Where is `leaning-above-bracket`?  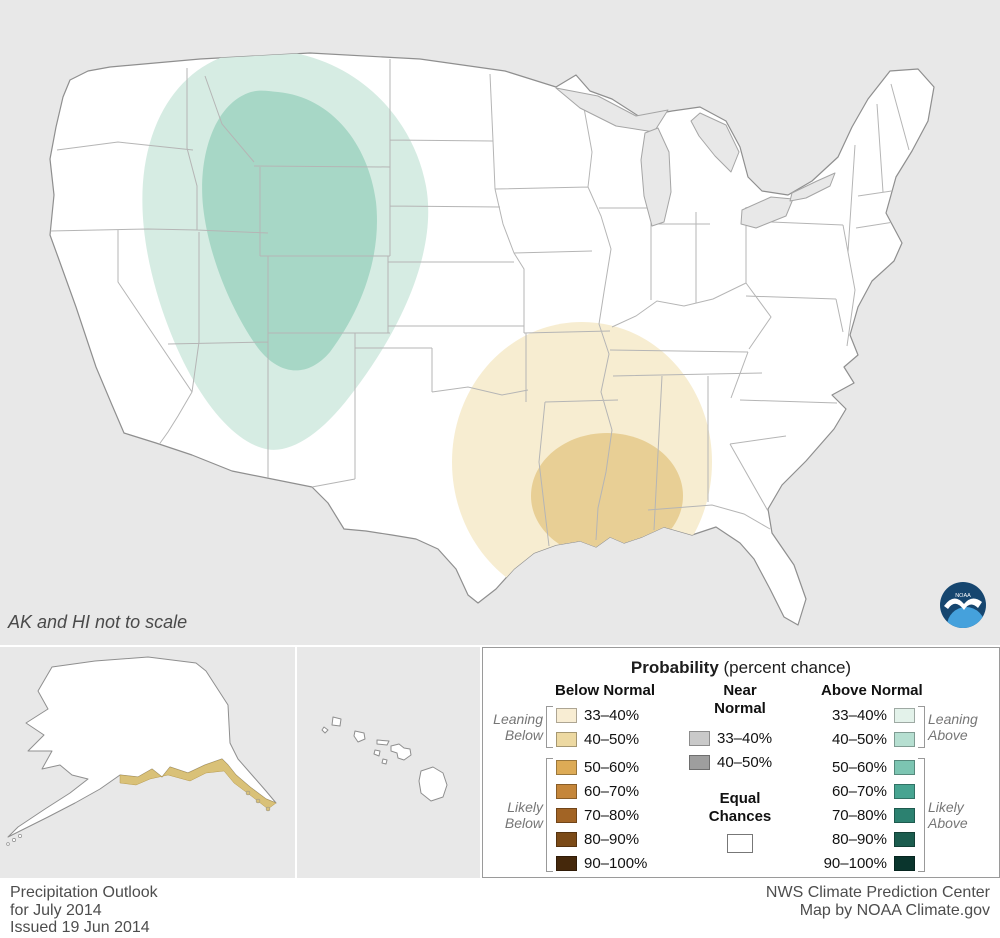 leaning-above-bracket is located at coordinates (921, 727).